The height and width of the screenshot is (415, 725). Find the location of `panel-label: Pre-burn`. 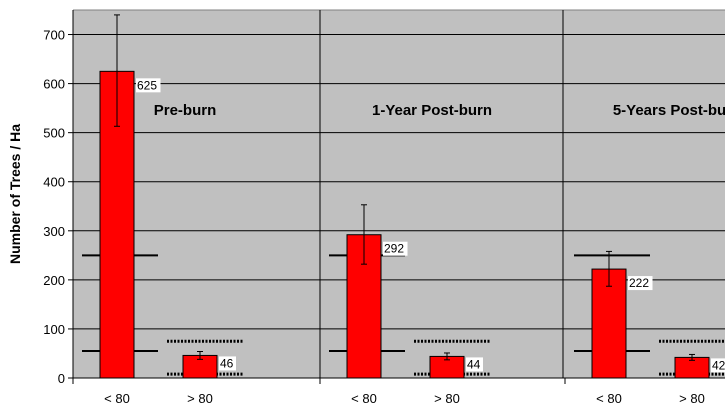

panel-label: Pre-burn is located at coordinates (185, 110).